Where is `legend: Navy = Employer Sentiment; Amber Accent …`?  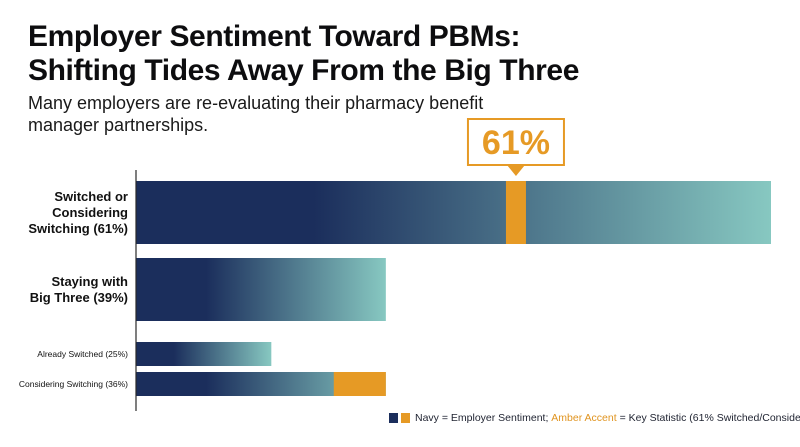
legend: Navy = Employer Sentiment; Amber Accent … is located at coordinates (594, 418).